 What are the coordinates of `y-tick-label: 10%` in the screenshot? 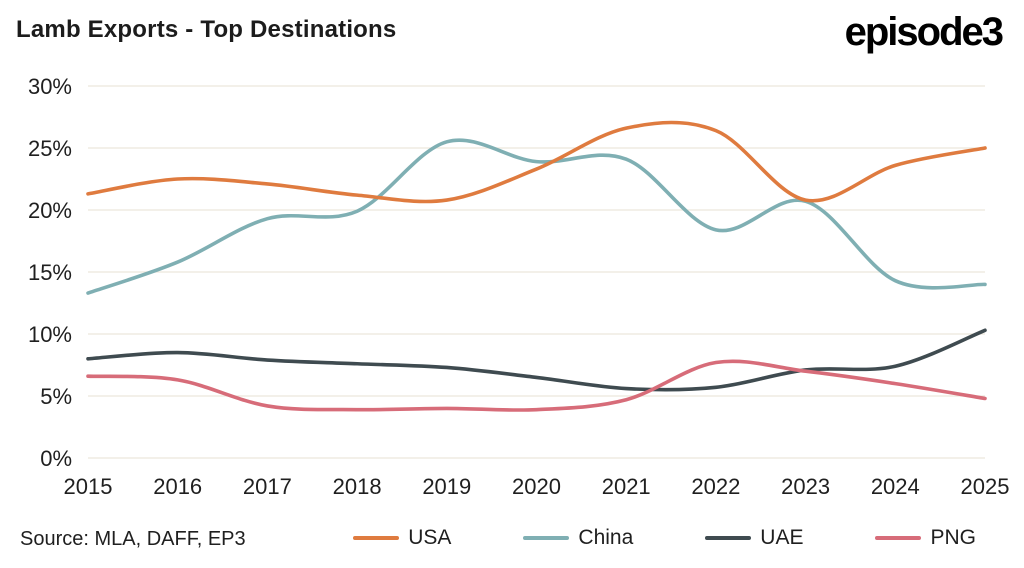 It's located at (50, 334).